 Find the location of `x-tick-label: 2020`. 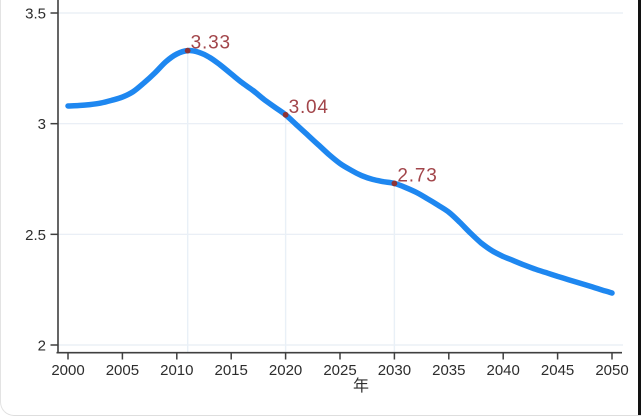

x-tick-label: 2020 is located at coordinates (285, 370).